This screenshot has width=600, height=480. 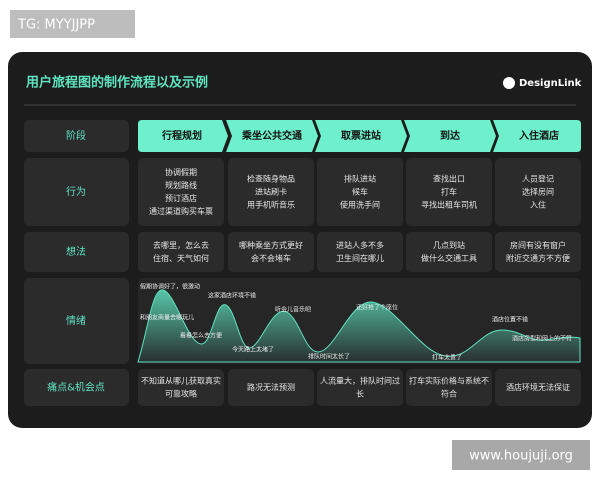 What do you see at coordinates (232, 296) in the screenshot?
I see `emotion-note: 这家酒店环境不错` at bounding box center [232, 296].